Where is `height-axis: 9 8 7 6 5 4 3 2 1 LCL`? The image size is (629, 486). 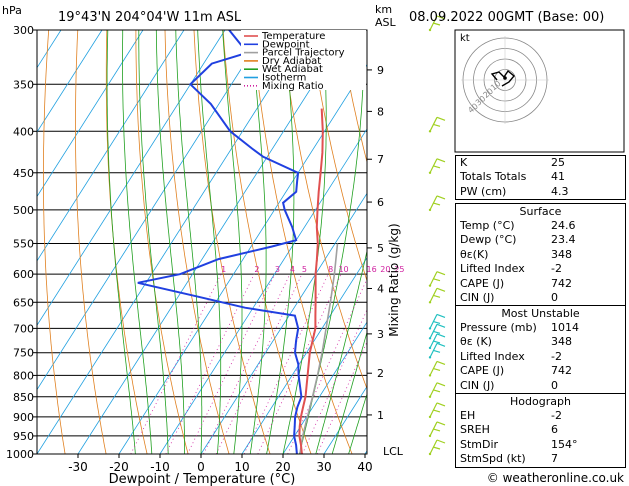
height-axis: 9 8 7 6 5 4 3 2 1 LCL is located at coordinates (385, 261).